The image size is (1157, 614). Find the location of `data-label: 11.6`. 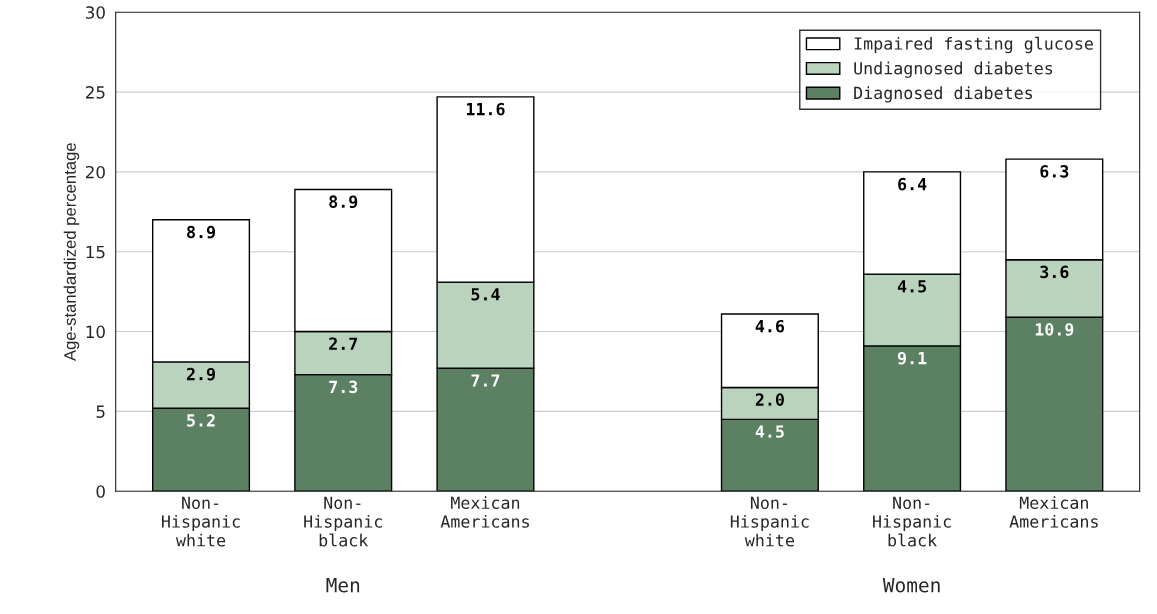

data-label: 11.6 is located at coordinates (485, 109).